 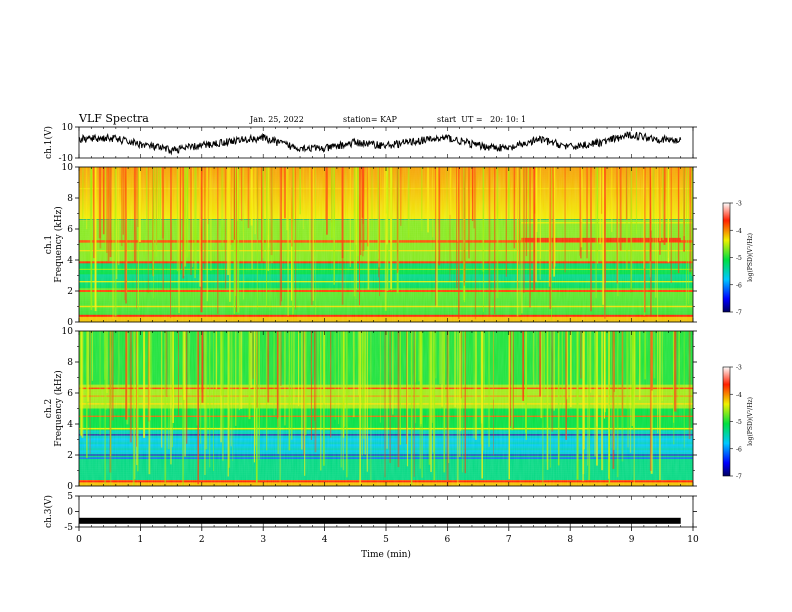 What do you see at coordinates (141, 540) in the screenshot?
I see `x-tick-label: 1` at bounding box center [141, 540].